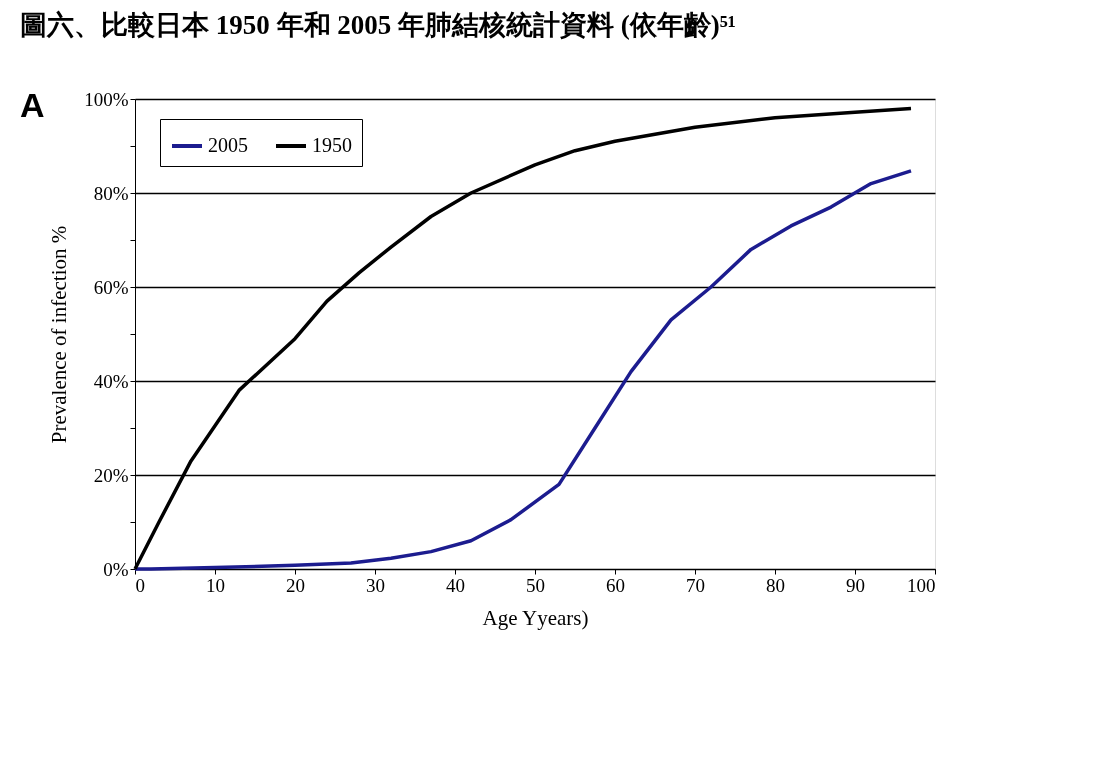 This screenshot has width=1107, height=758. Describe the element at coordinates (855, 585) in the screenshot. I see `x-tick-label: 90` at that location.